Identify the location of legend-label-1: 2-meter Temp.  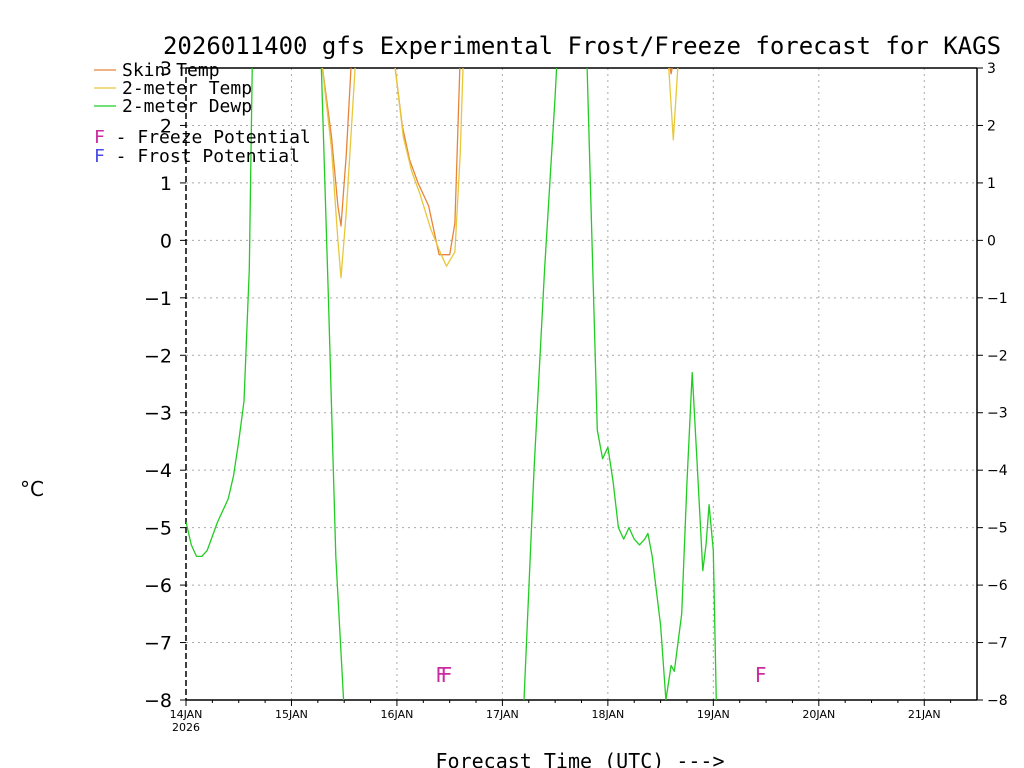
(187, 88).